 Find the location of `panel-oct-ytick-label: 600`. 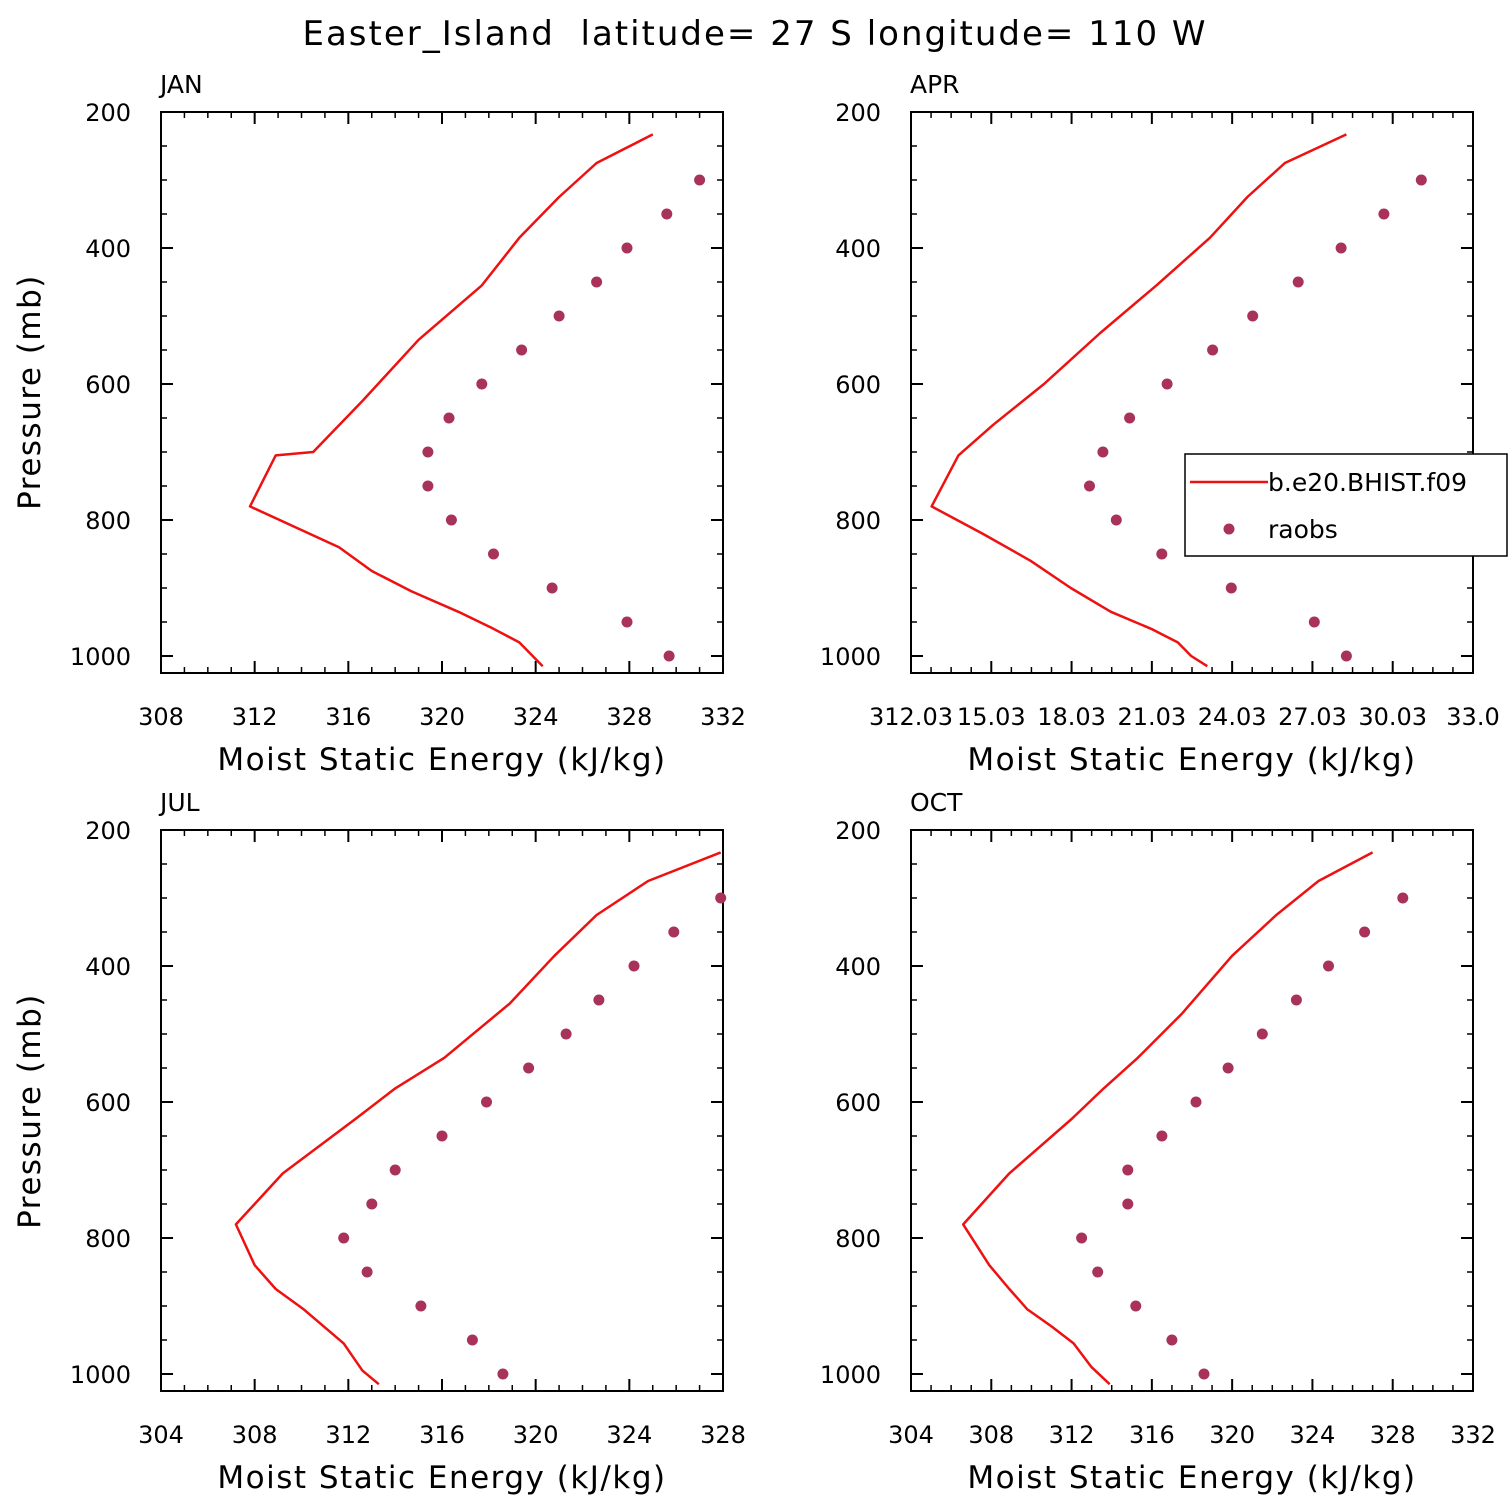

panel-oct-ytick-label: 600 is located at coordinates (858, 1103).